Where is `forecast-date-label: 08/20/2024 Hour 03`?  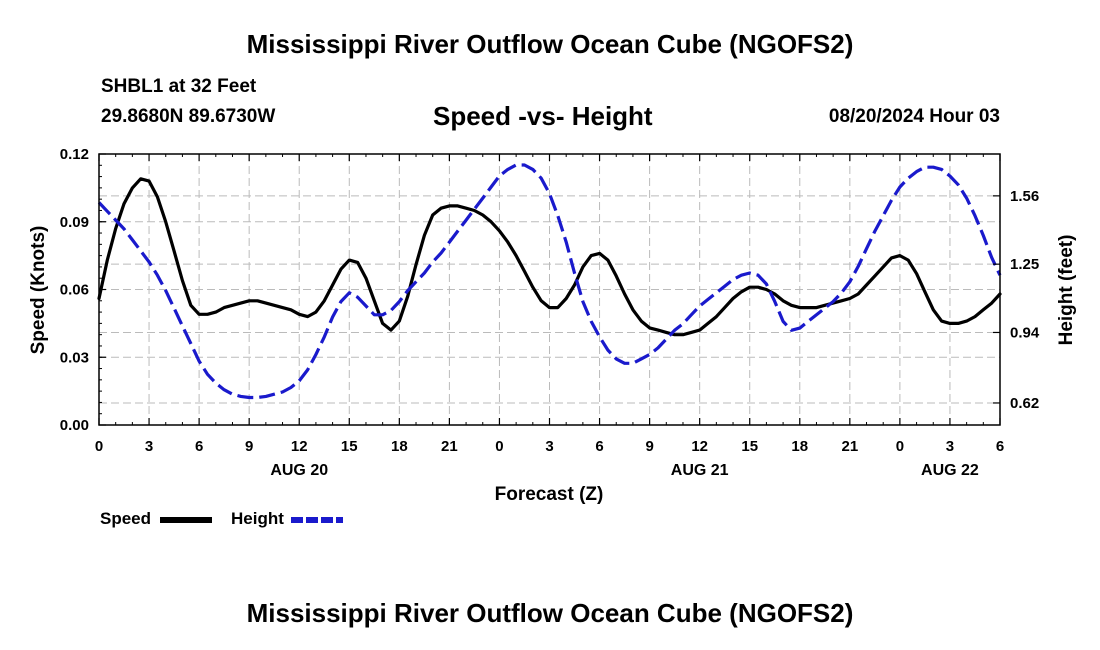
forecast-date-label: 08/20/2024 Hour 03 is located at coordinates (914, 116).